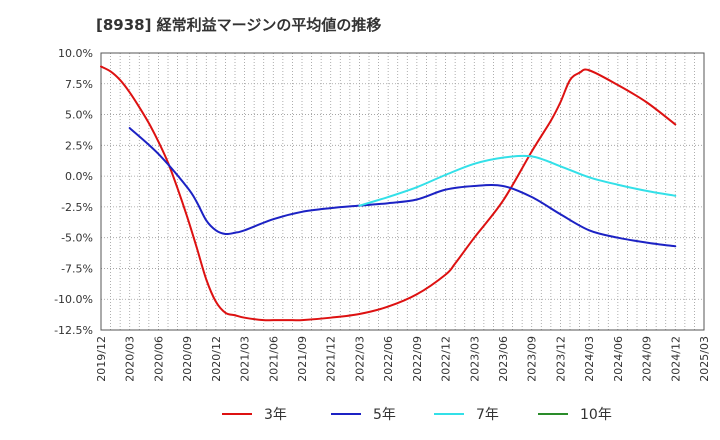  Describe the element at coordinates (275, 415) in the screenshot. I see `legend-label-1: 3年` at that location.